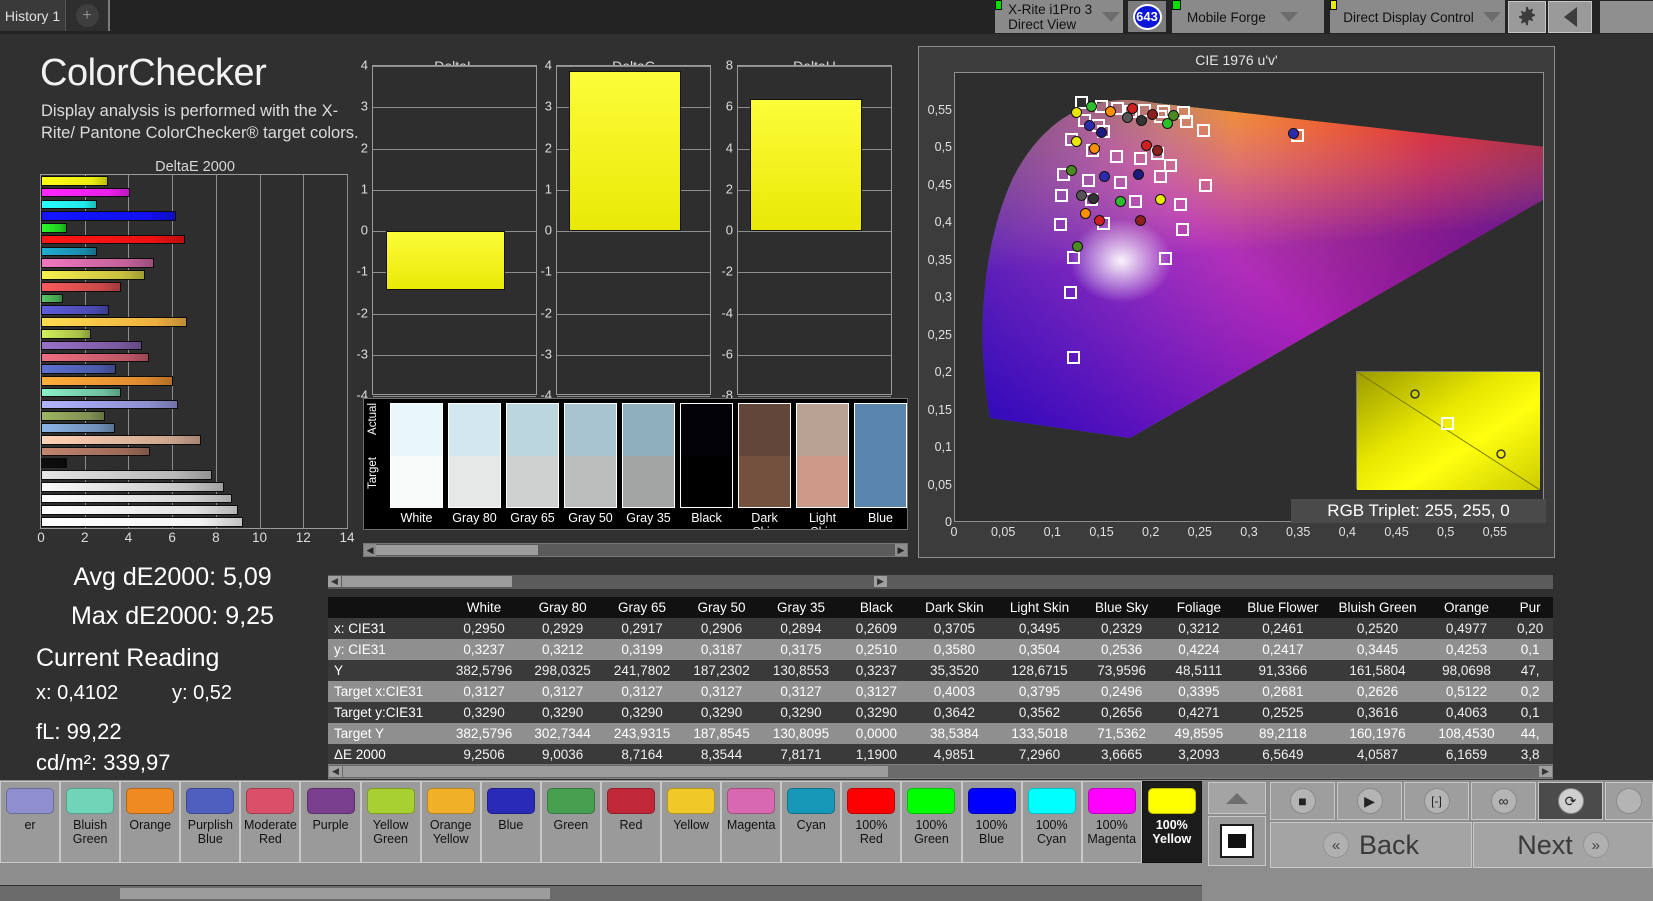 The width and height of the screenshot is (1653, 901). Describe the element at coordinates (642, 649) in the screenshot. I see `table-cell: 0,3199` at that location.